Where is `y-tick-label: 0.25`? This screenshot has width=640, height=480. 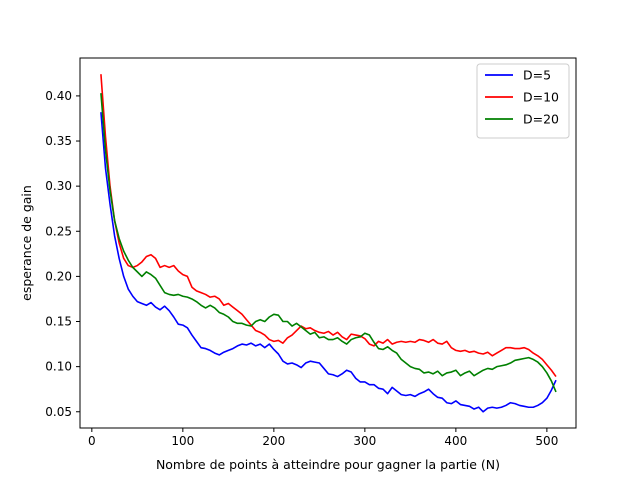 y-tick-label: 0.25 is located at coordinates (58, 231).